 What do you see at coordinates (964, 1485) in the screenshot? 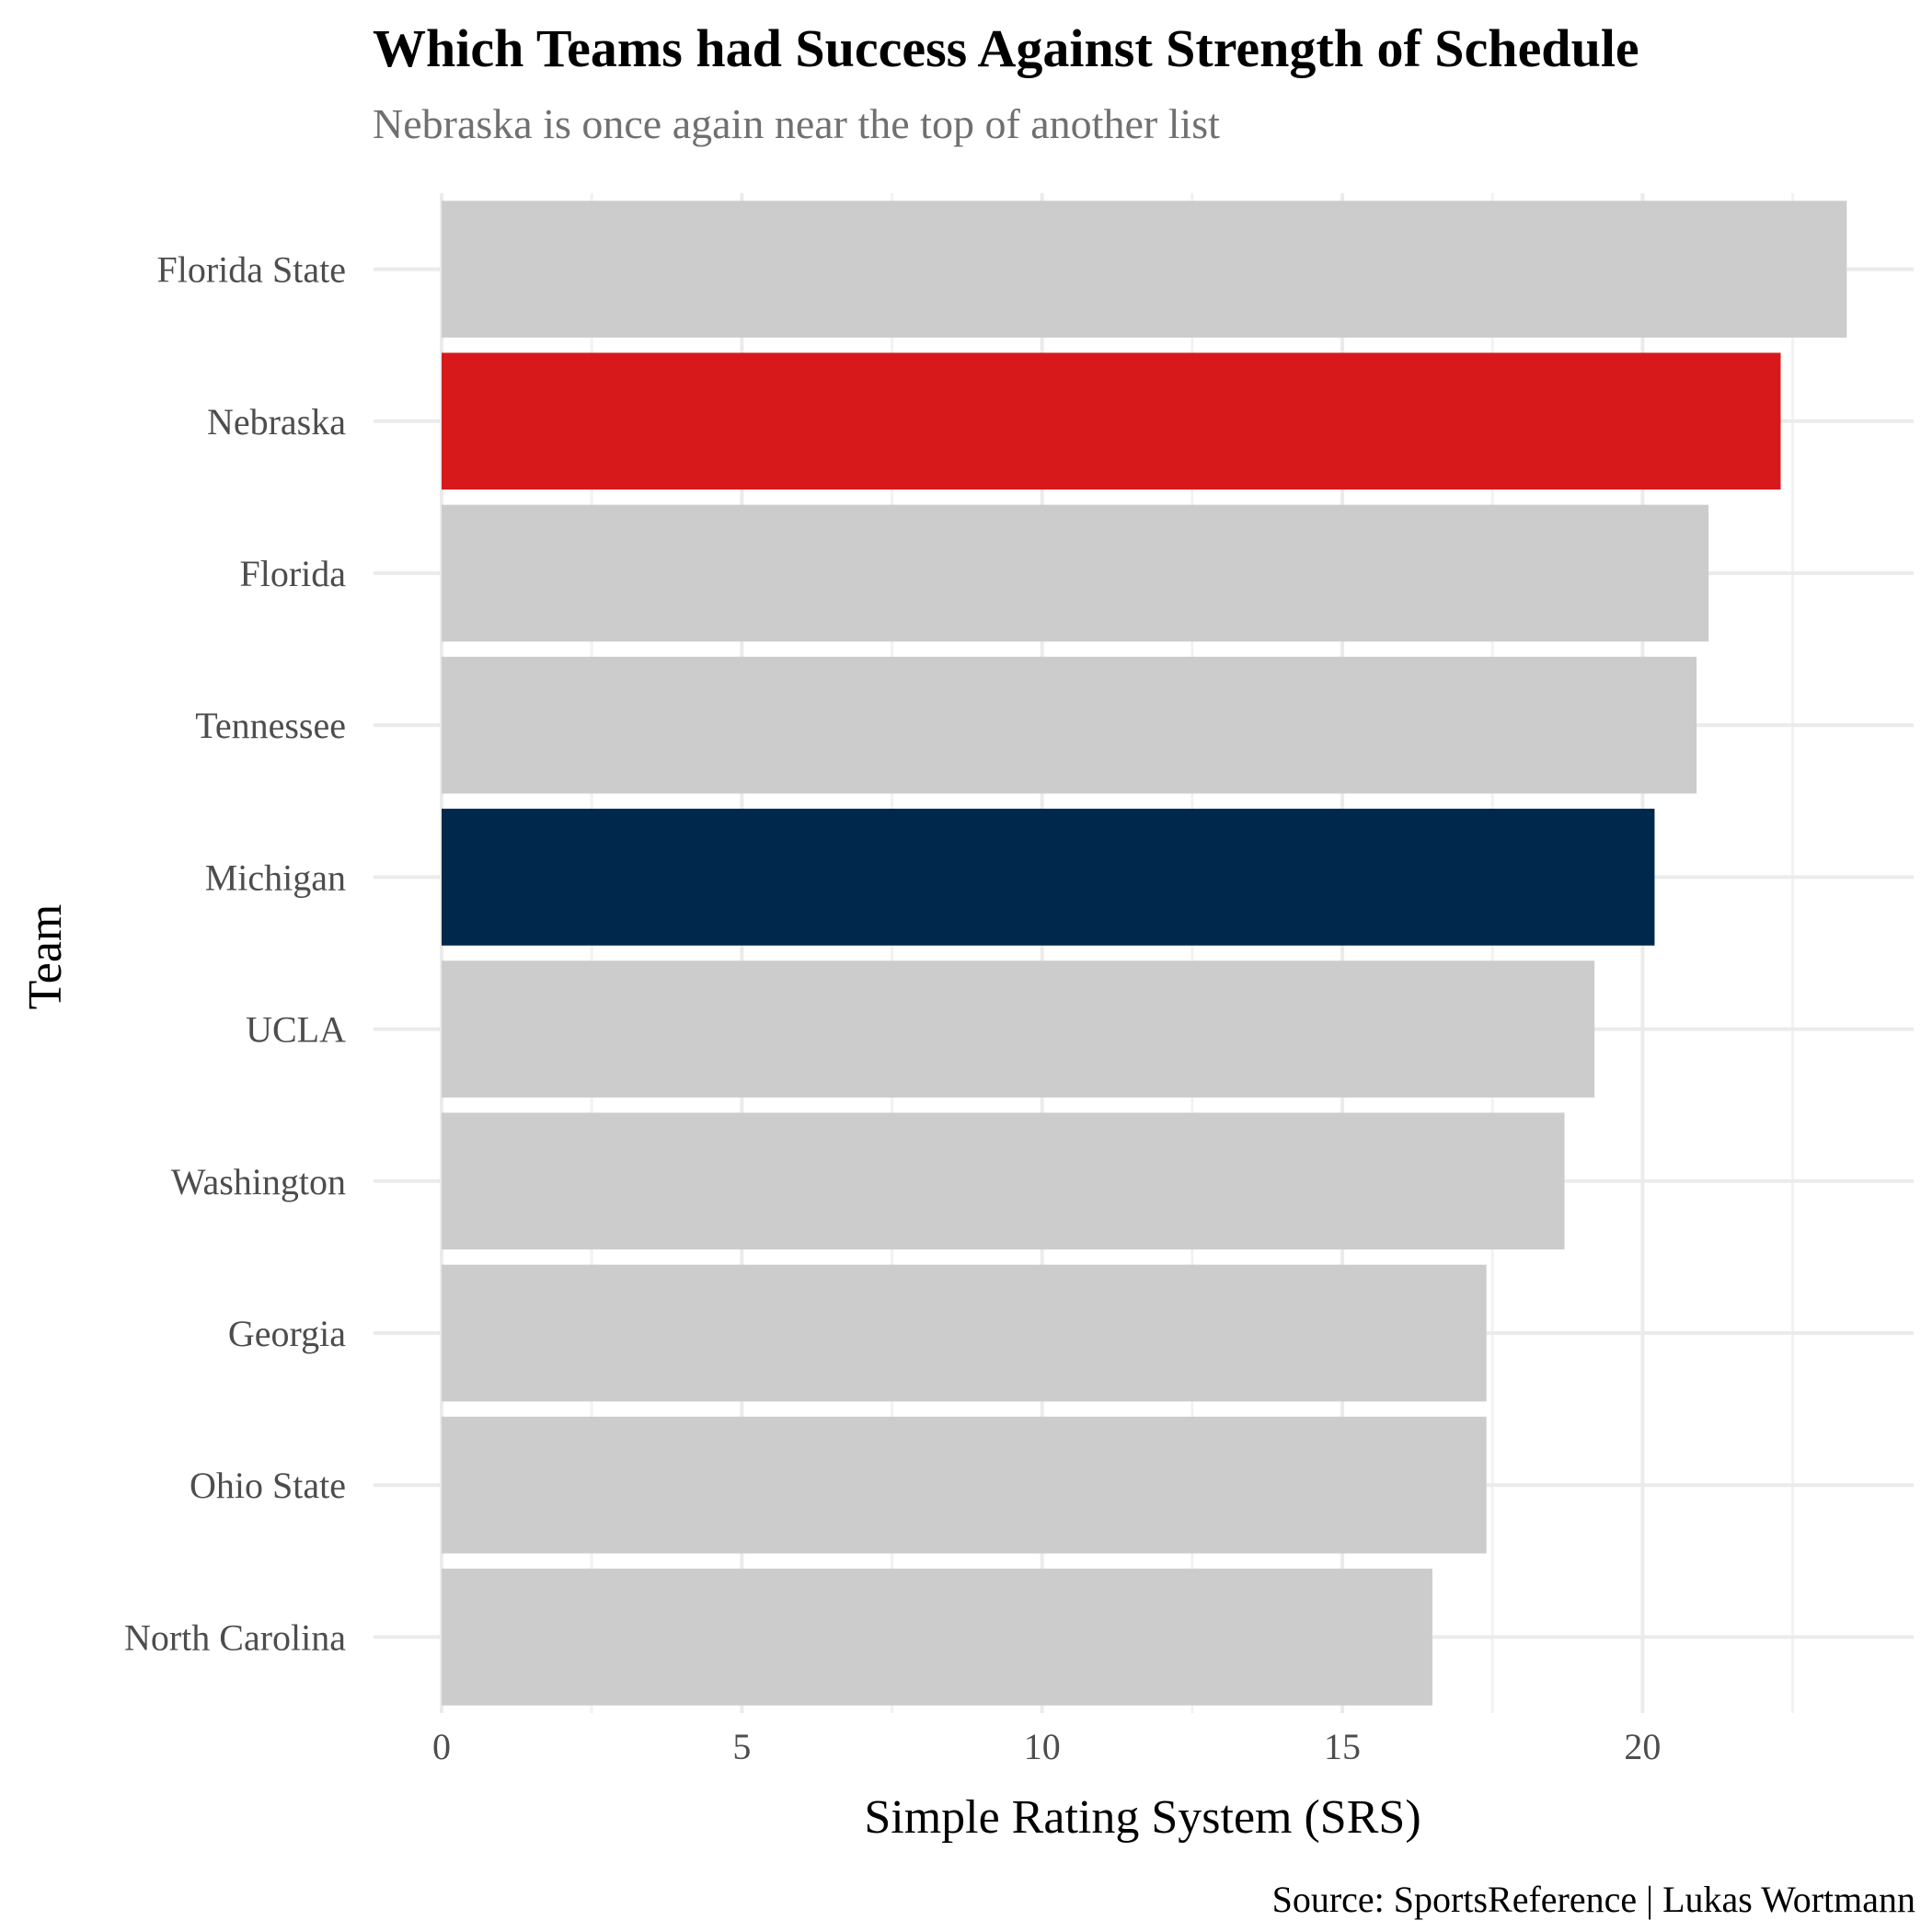
I see `bar-ohio-state` at bounding box center [964, 1485].